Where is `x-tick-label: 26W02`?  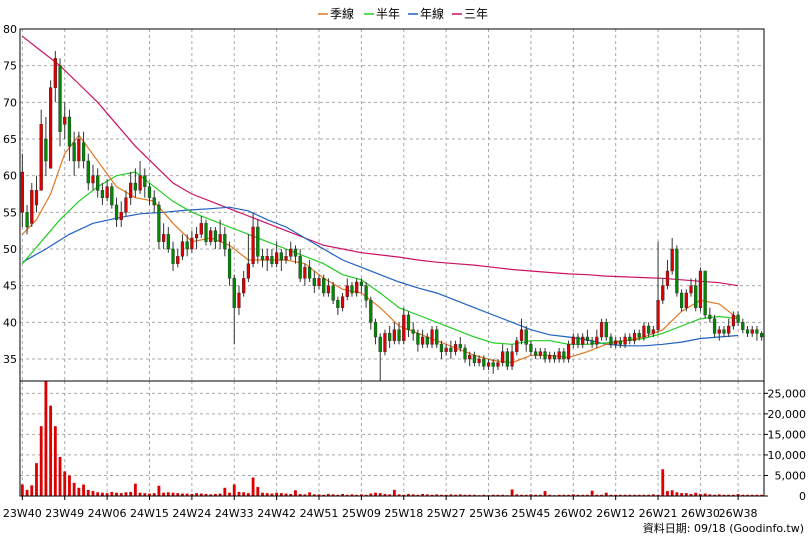
x-tick-label: 26W02 is located at coordinates (573, 513).